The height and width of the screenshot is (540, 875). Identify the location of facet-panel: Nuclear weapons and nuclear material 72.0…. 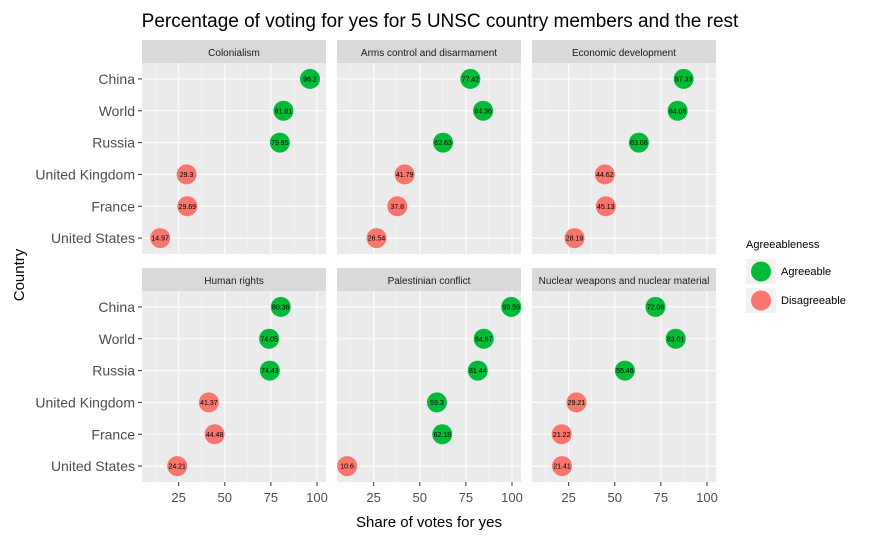
(624, 375).